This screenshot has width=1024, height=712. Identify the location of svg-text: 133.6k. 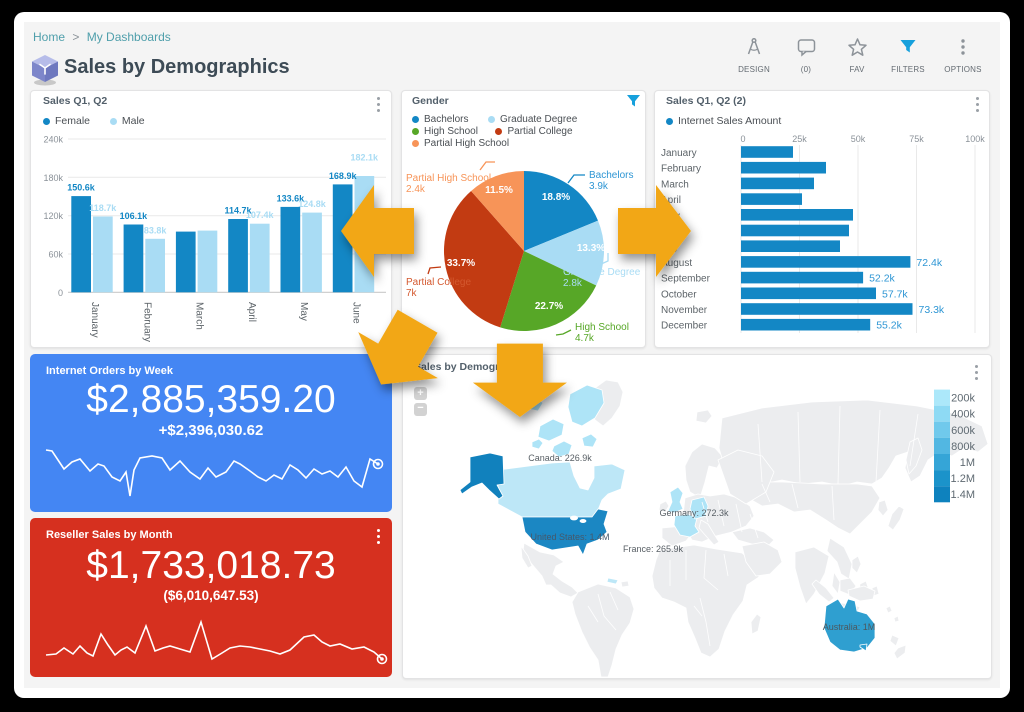
(291, 198).